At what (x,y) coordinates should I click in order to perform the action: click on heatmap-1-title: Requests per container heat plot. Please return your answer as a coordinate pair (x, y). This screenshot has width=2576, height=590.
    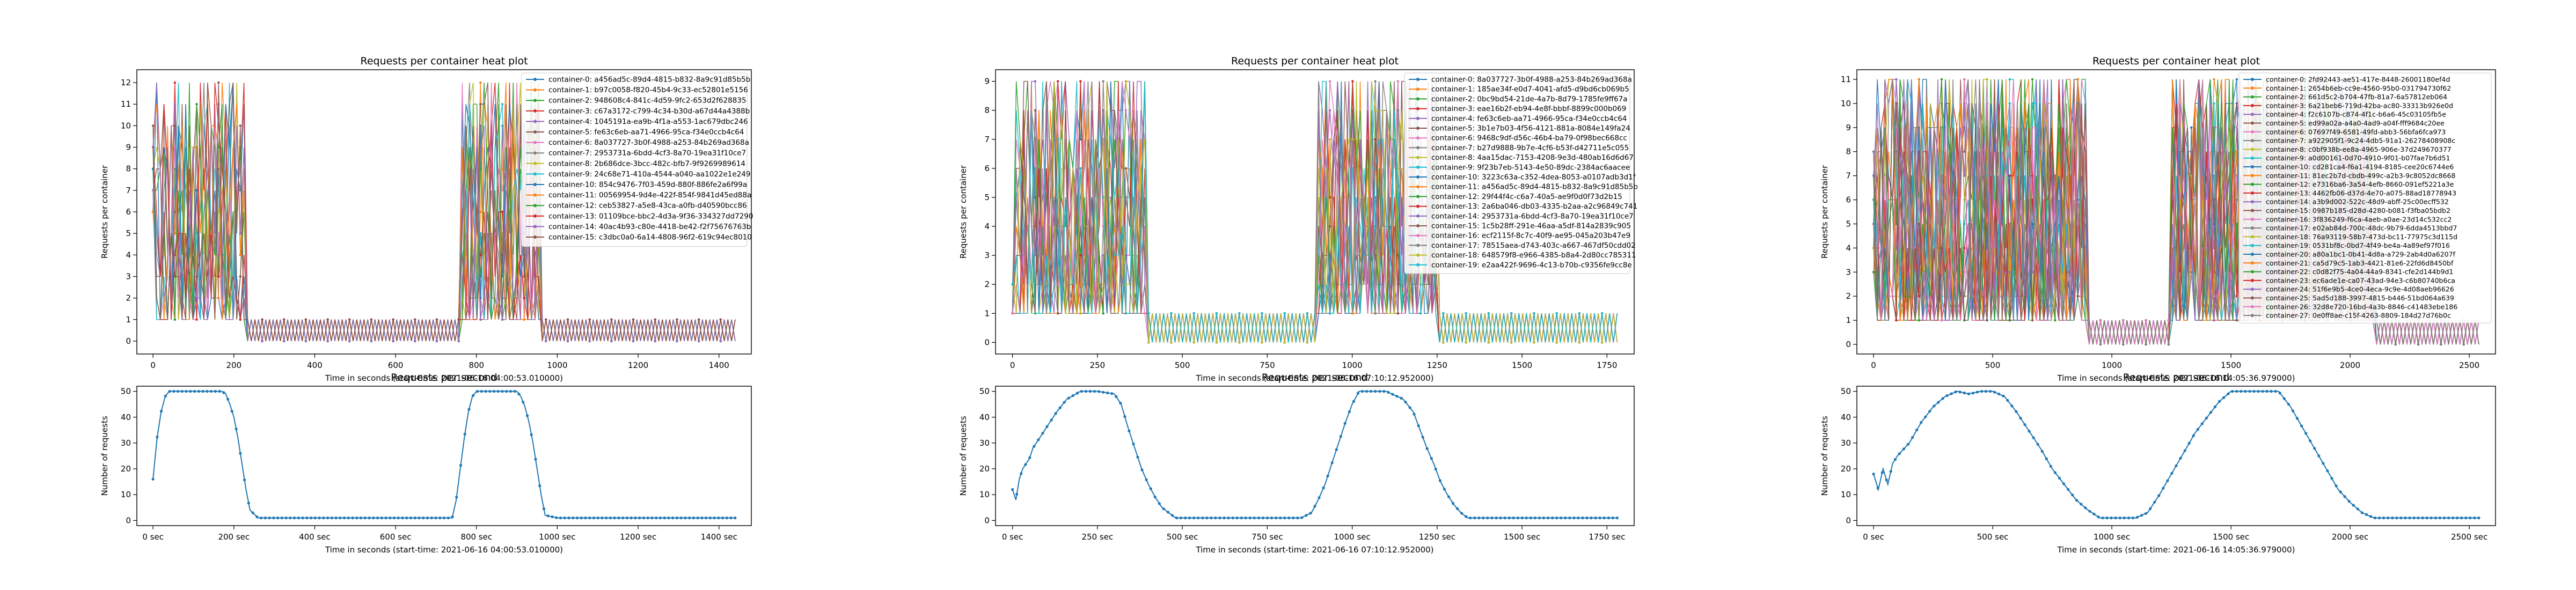
    Looking at the image, I should click on (1315, 61).